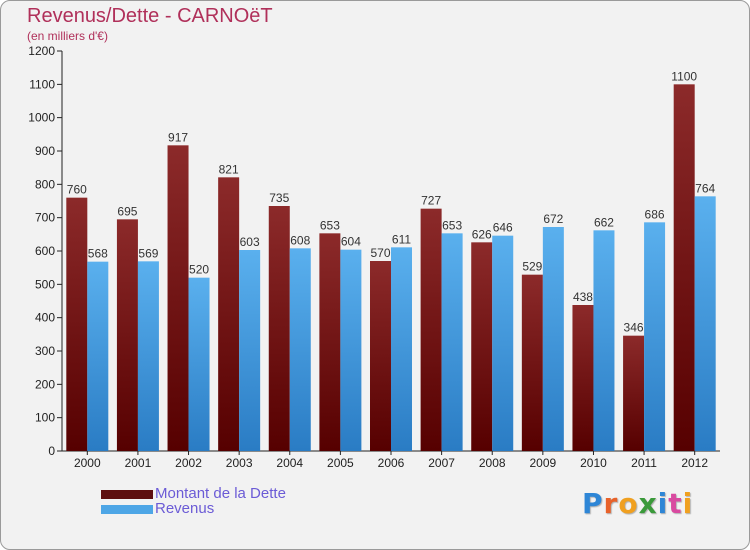 The width and height of the screenshot is (750, 550). I want to click on data-label-dette: 570, so click(380, 253).